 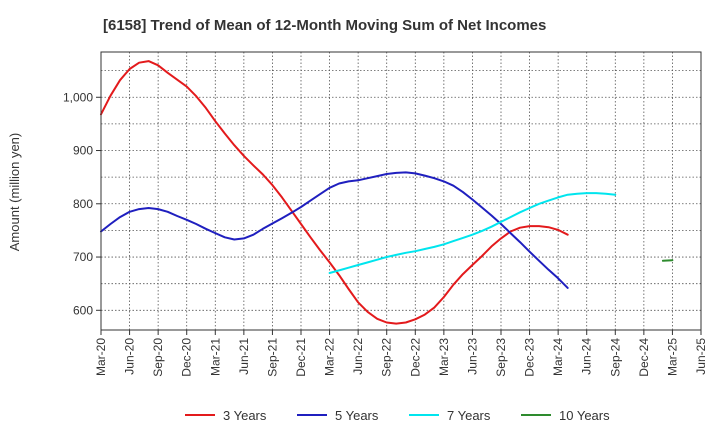 I want to click on x-tick-label: Sep-22, so click(x=387, y=357).